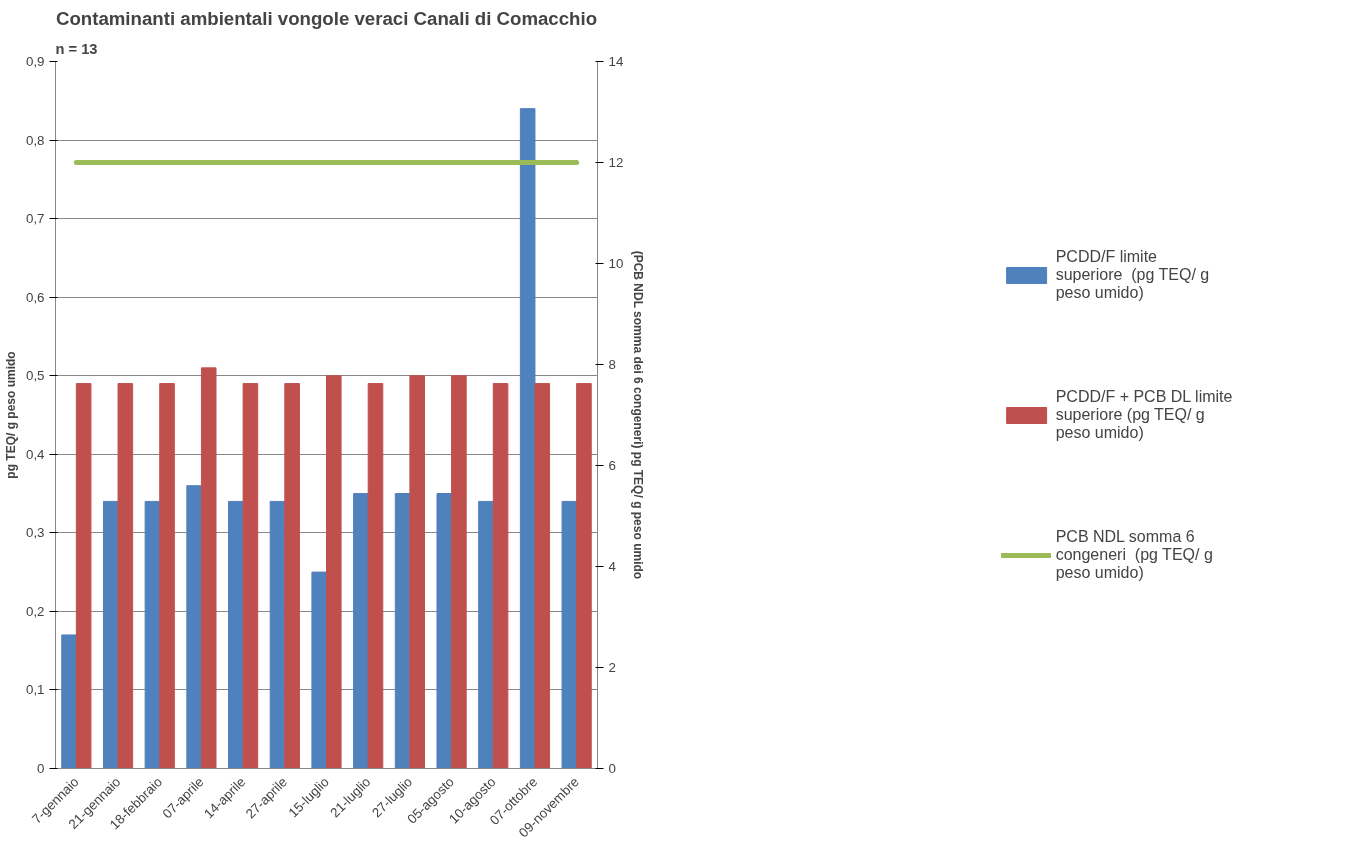  Describe the element at coordinates (612, 768) in the screenshot. I see `y2-tick-label: 0` at that location.